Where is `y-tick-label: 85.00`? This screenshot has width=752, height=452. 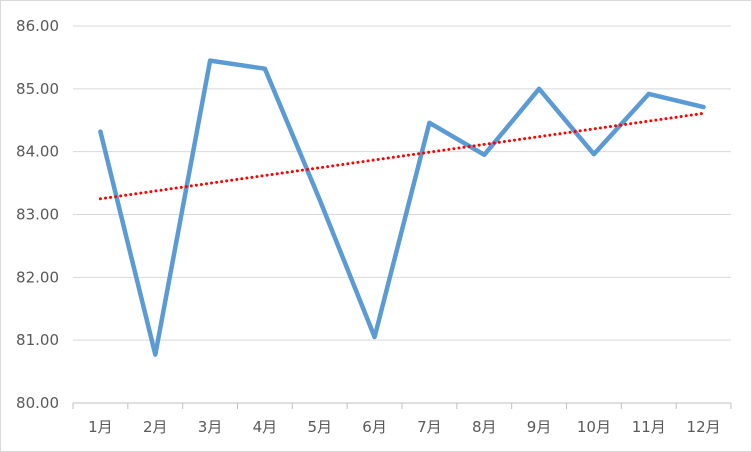
y-tick-label: 85.00 is located at coordinates (37, 89).